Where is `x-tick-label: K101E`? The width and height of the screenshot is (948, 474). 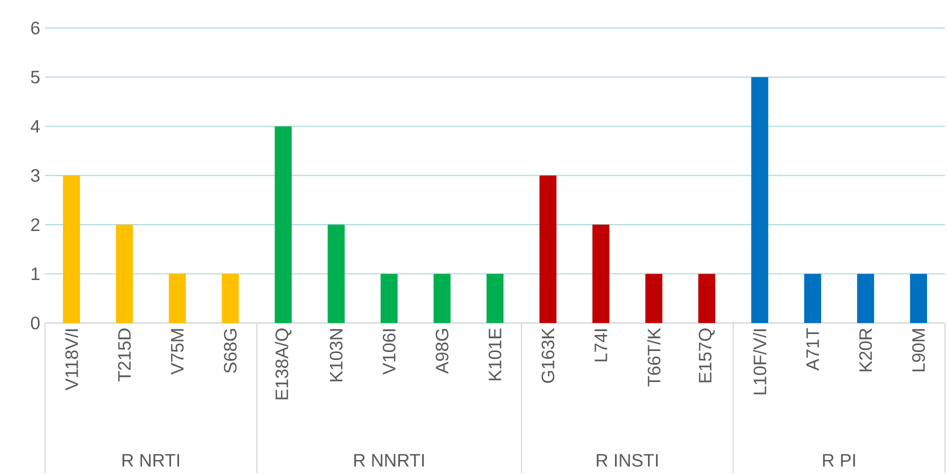 x-tick-label: K101E is located at coordinates (495, 354).